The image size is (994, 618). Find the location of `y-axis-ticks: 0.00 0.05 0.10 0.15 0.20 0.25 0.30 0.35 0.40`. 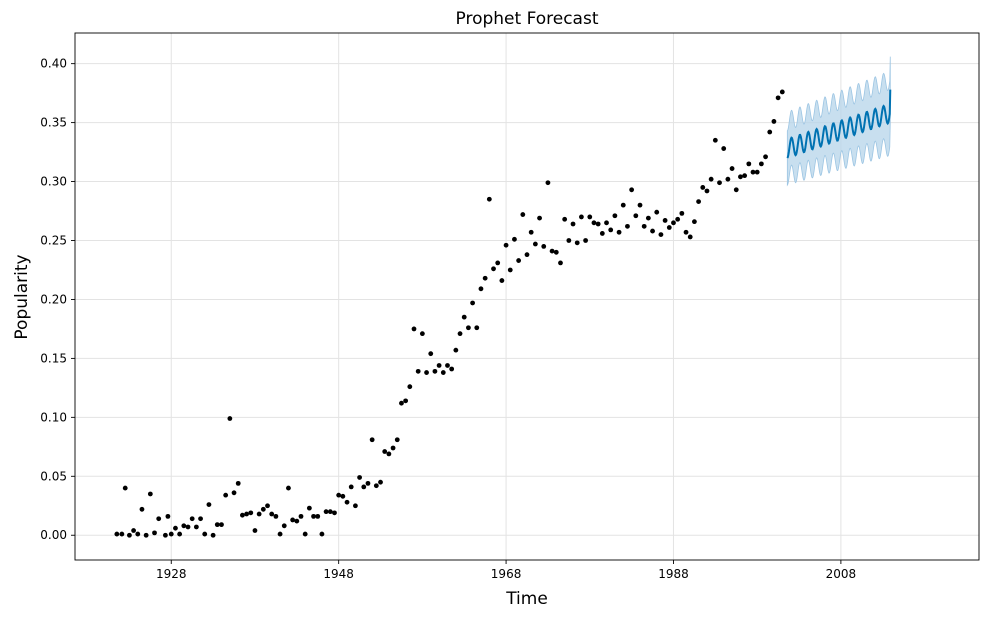

y-axis-ticks: 0.00 0.05 0.10 0.15 0.20 0.25 0.30 0.35 0.40 is located at coordinates (57, 299).